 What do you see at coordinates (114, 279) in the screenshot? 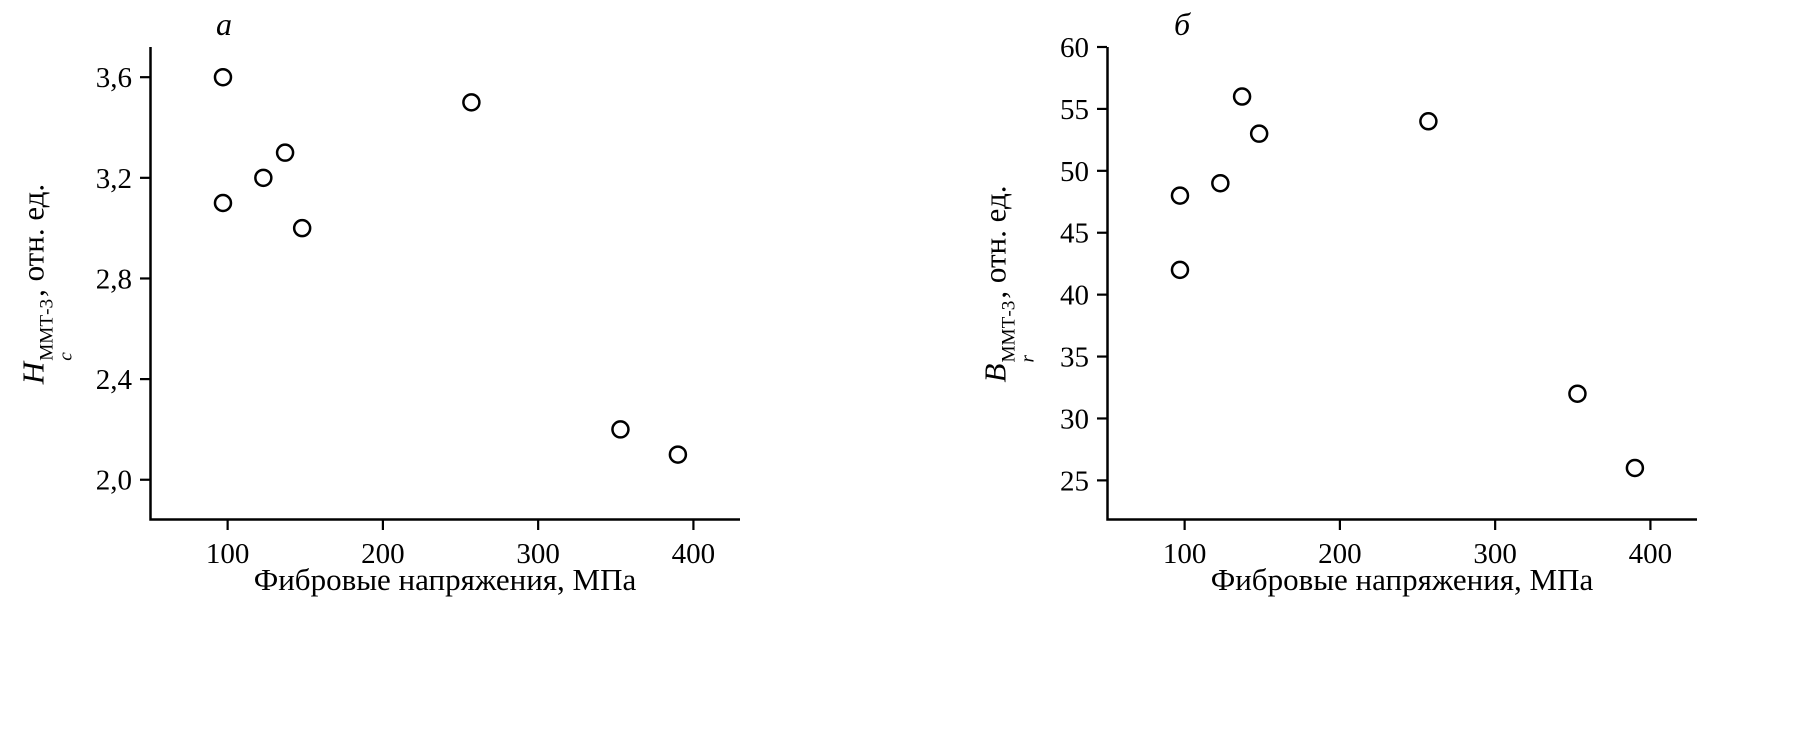
I see `y-tick-label: 2,8` at bounding box center [114, 279].